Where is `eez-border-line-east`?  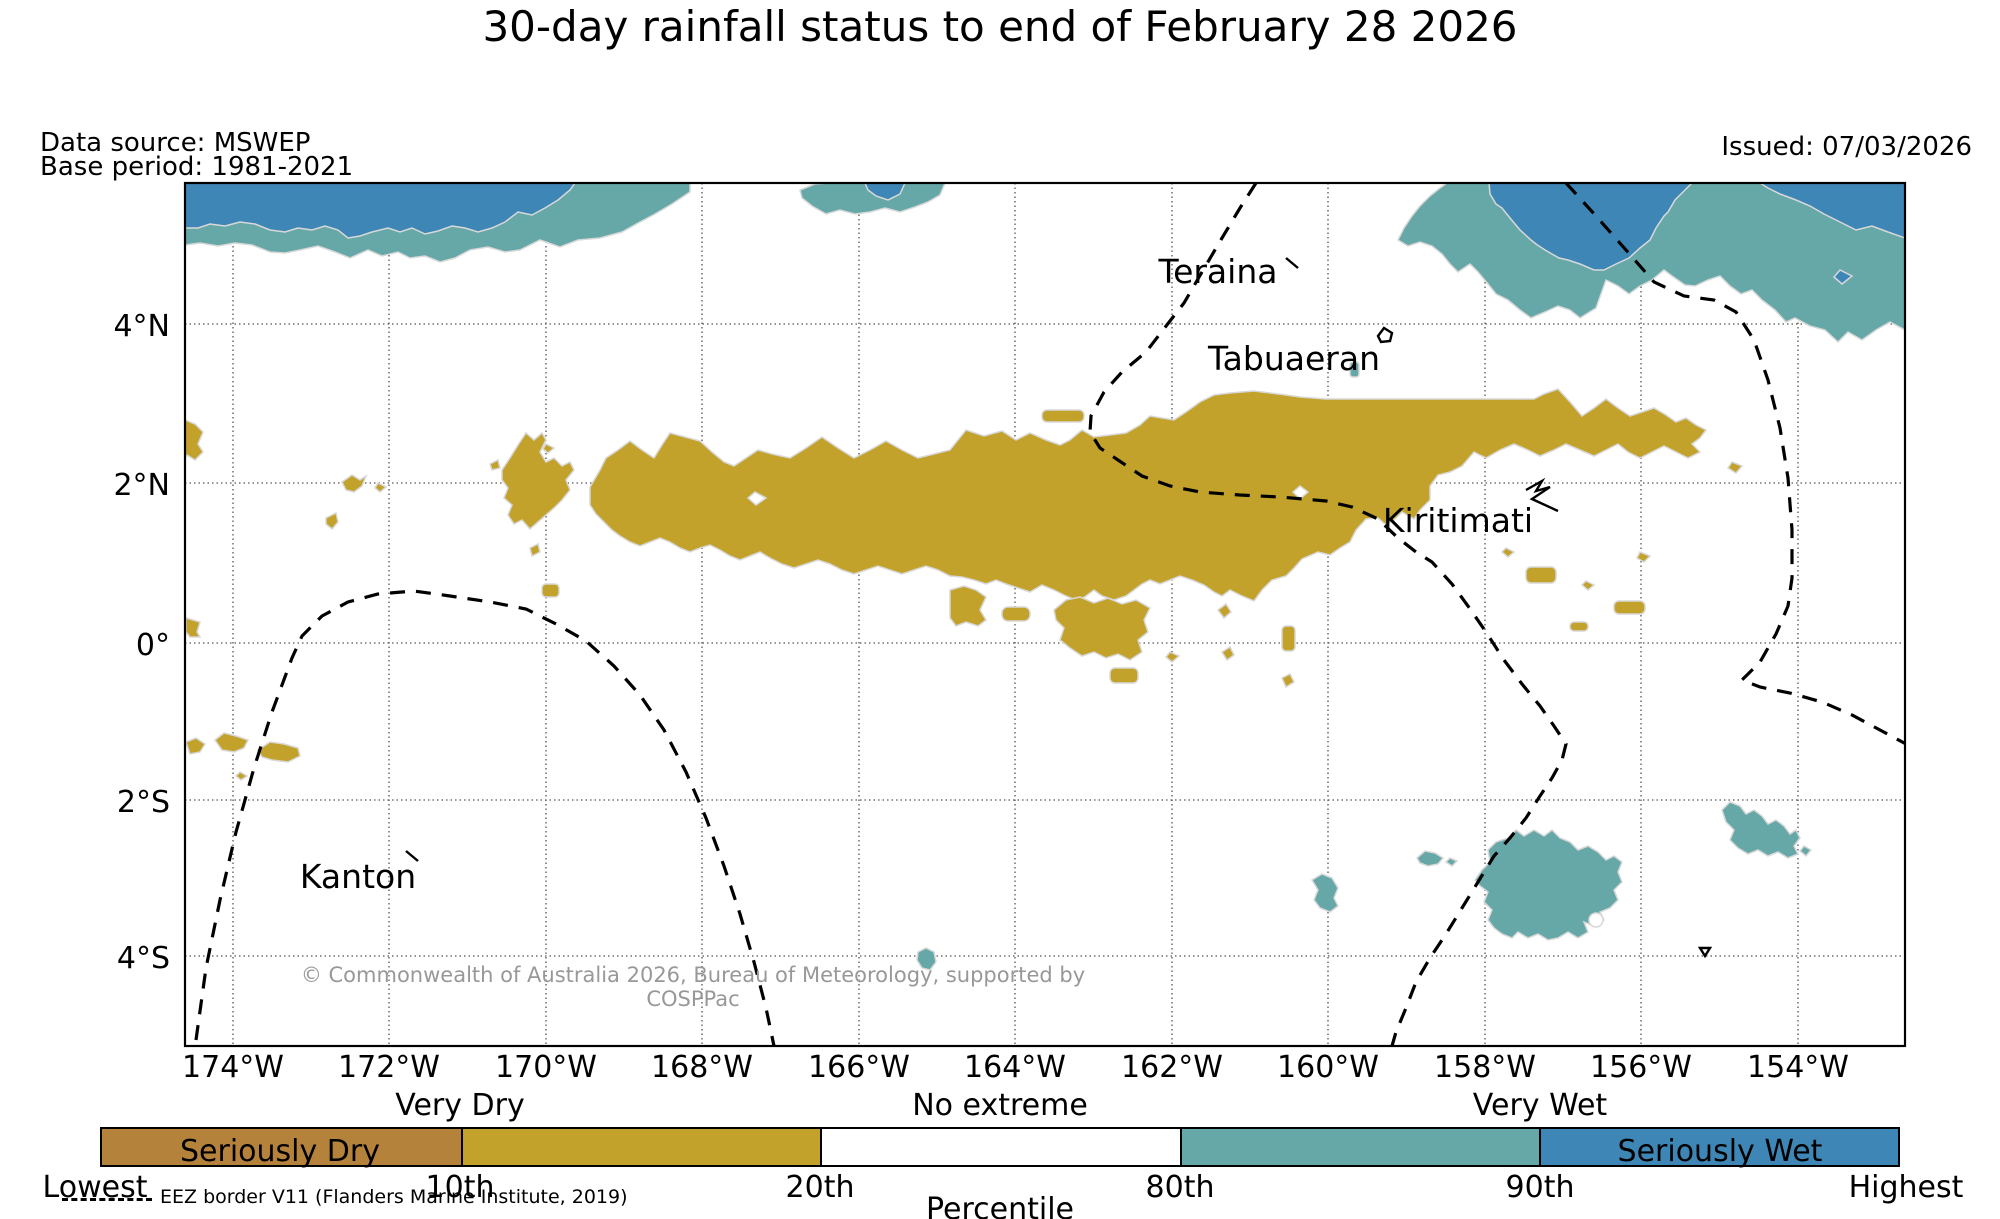 eez-border-line-east is located at coordinates (1734, 464).